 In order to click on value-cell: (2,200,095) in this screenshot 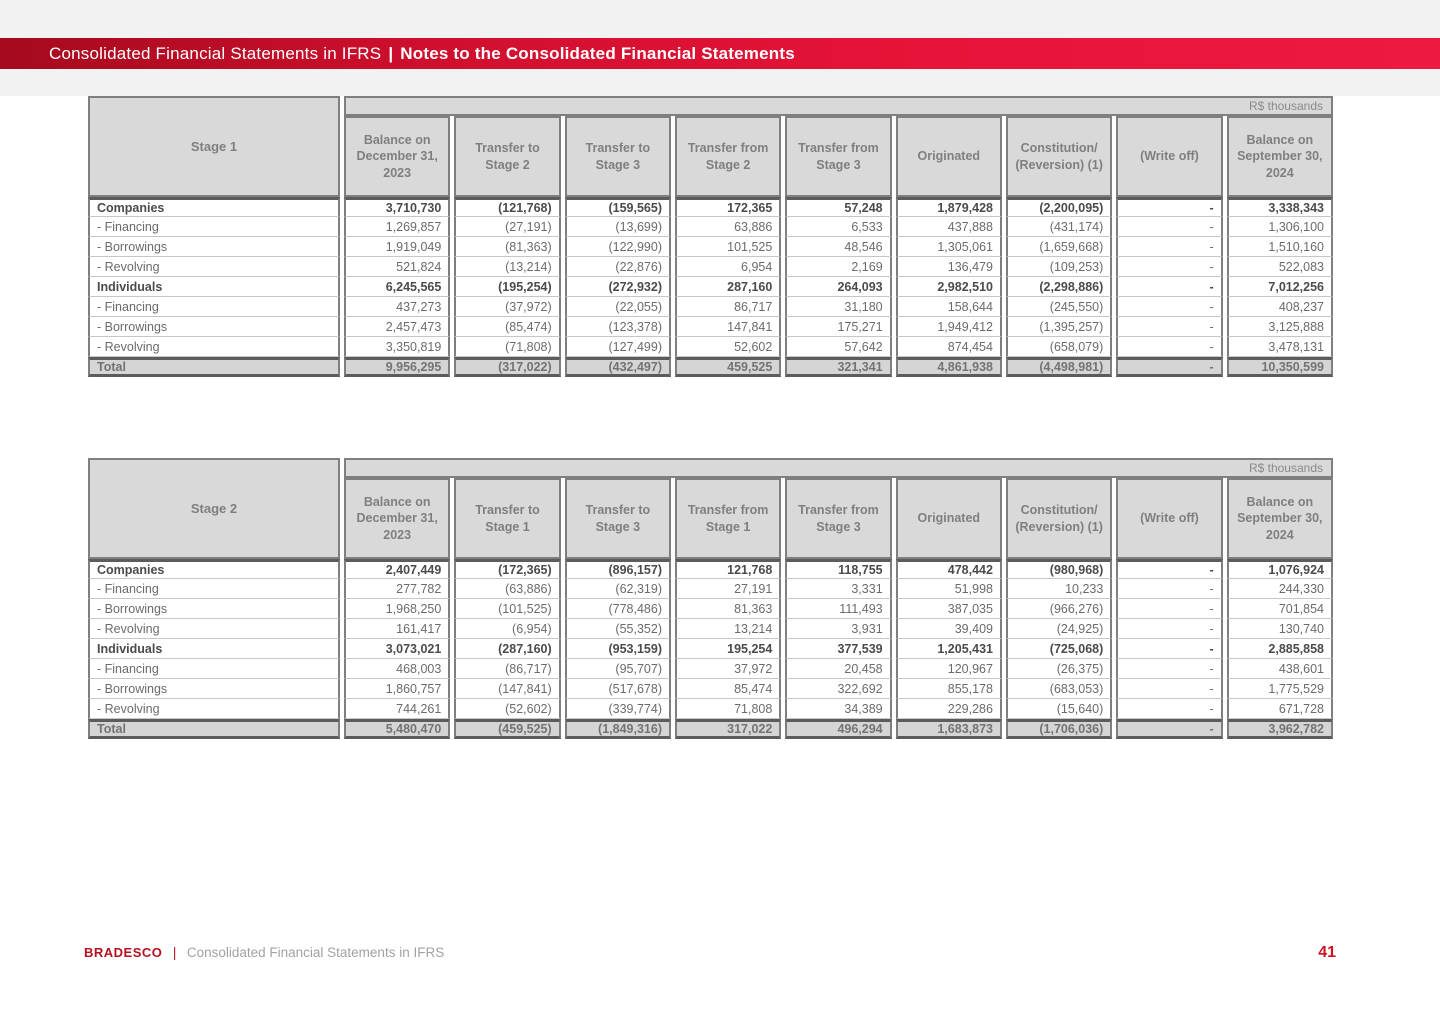, I will do `click(1059, 207)`.